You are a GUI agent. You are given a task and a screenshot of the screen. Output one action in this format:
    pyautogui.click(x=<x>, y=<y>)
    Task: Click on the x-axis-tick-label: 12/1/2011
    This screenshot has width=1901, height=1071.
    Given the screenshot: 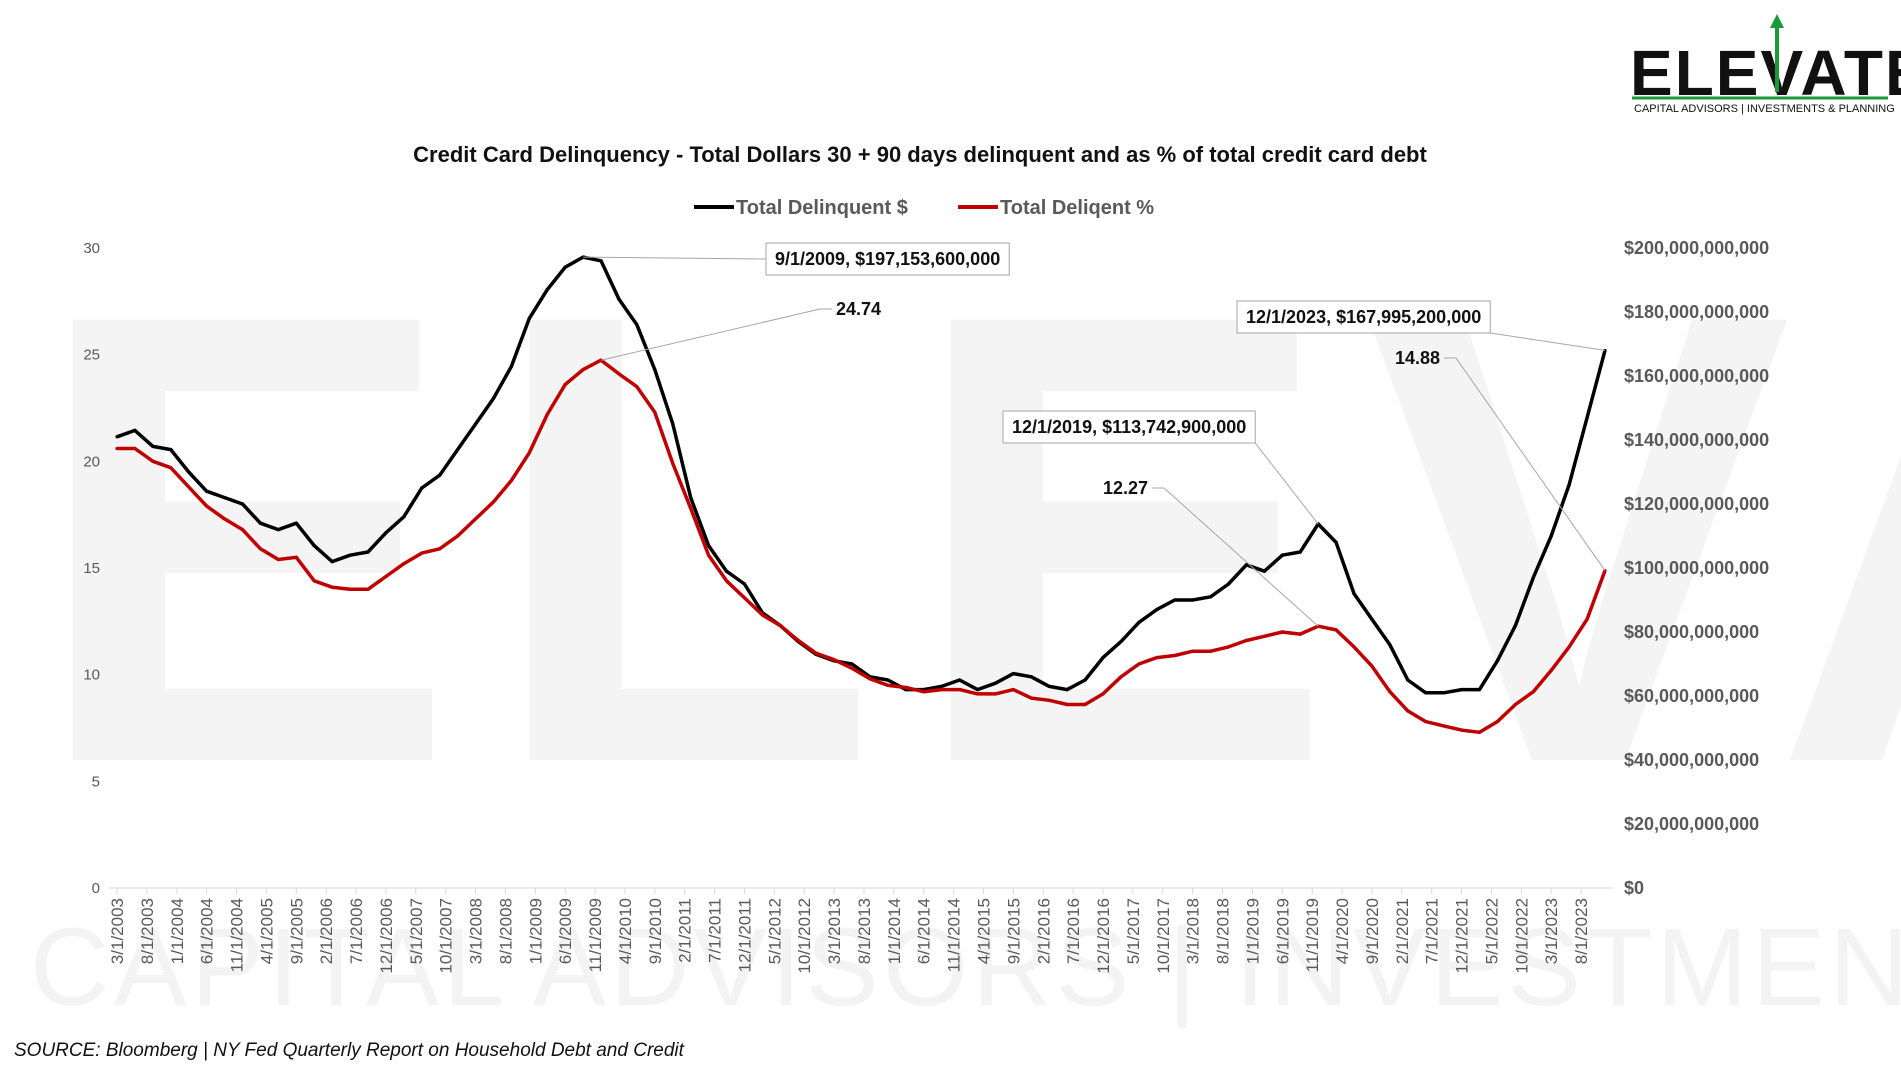 What is the action you would take?
    pyautogui.click(x=744, y=935)
    